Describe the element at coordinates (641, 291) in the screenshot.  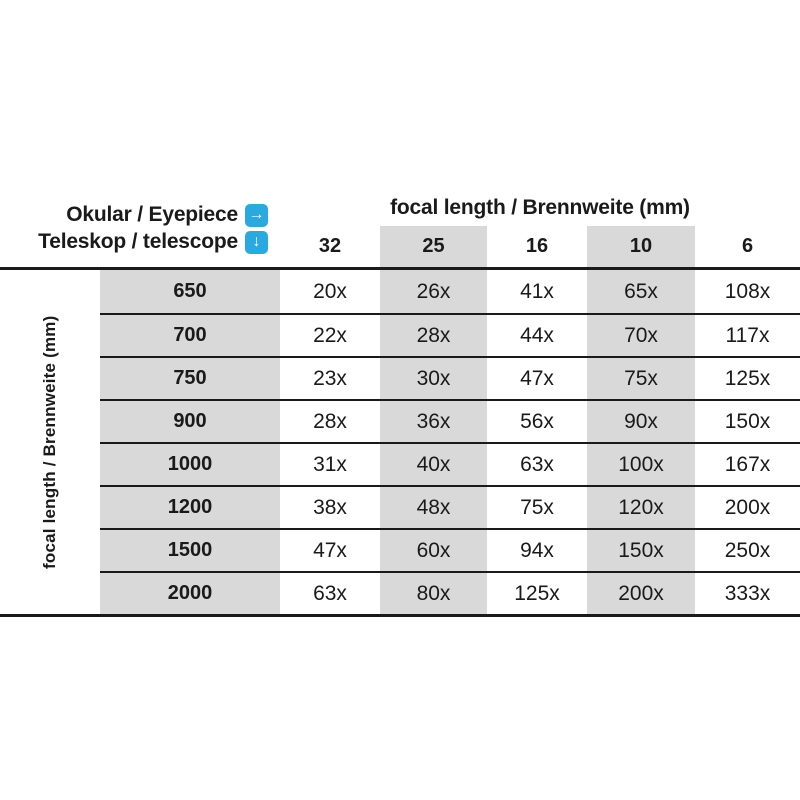
I see `magnification-cell: 65x` at that location.